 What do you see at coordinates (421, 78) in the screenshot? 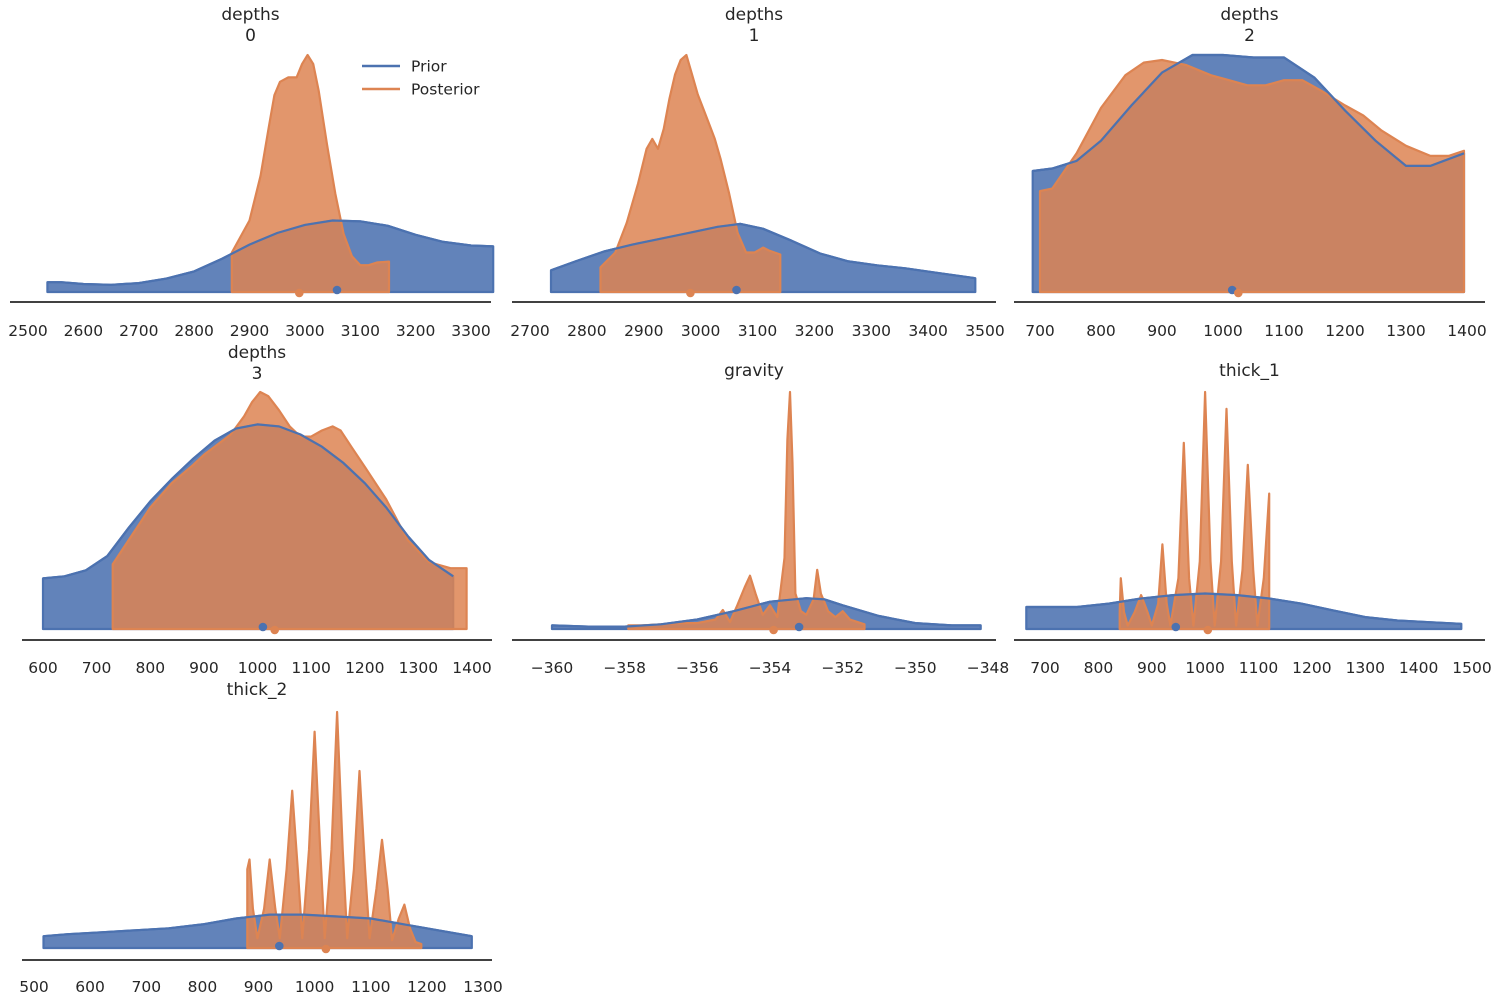
I see `legend: Prior Posterior` at bounding box center [421, 78].